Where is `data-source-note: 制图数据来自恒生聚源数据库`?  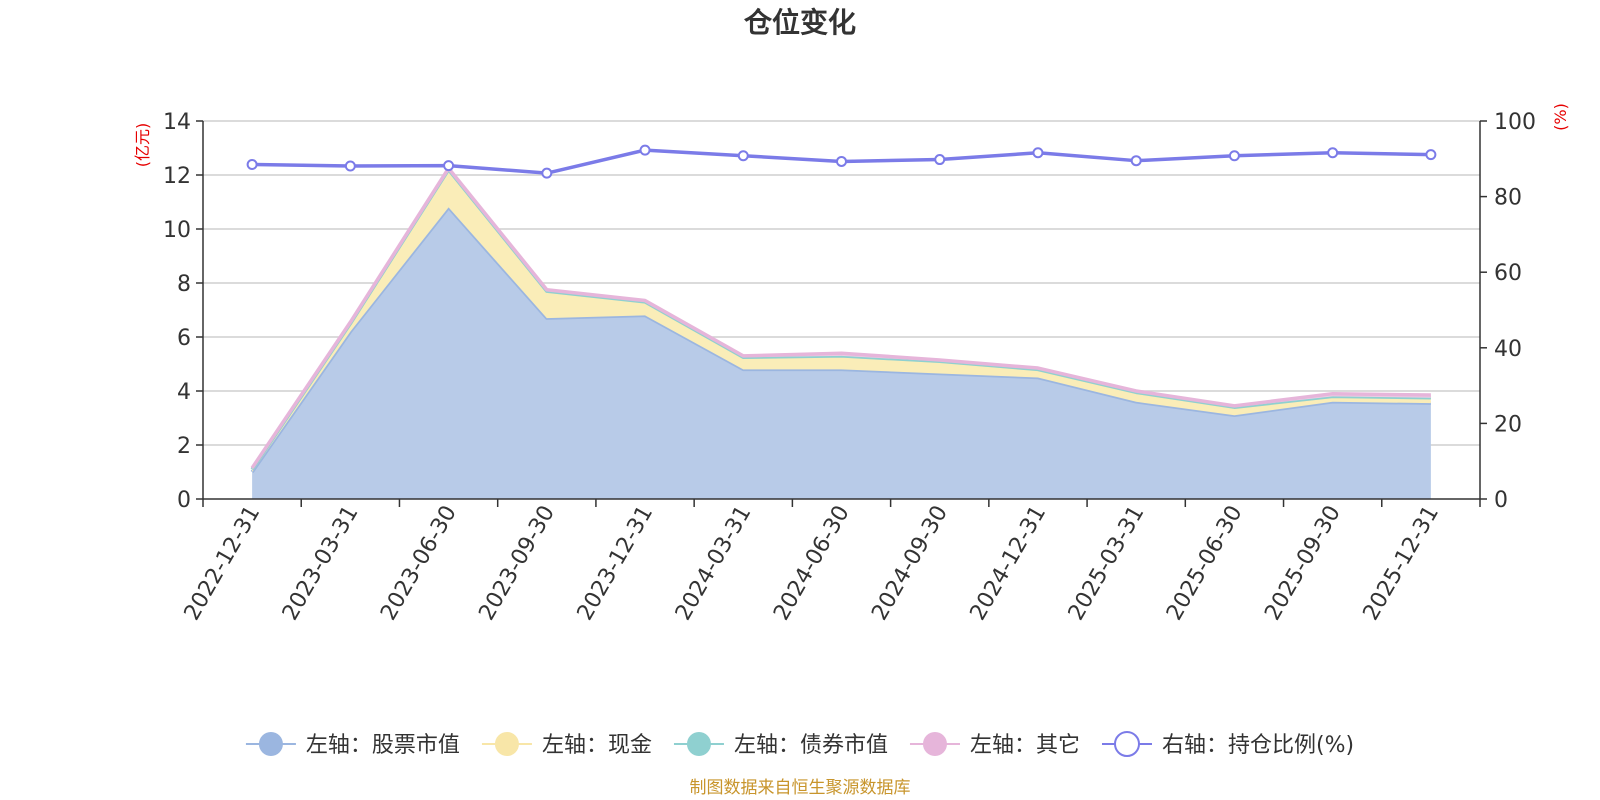 data-source-note: 制图数据来自恒生聚源数据库 is located at coordinates (800, 788).